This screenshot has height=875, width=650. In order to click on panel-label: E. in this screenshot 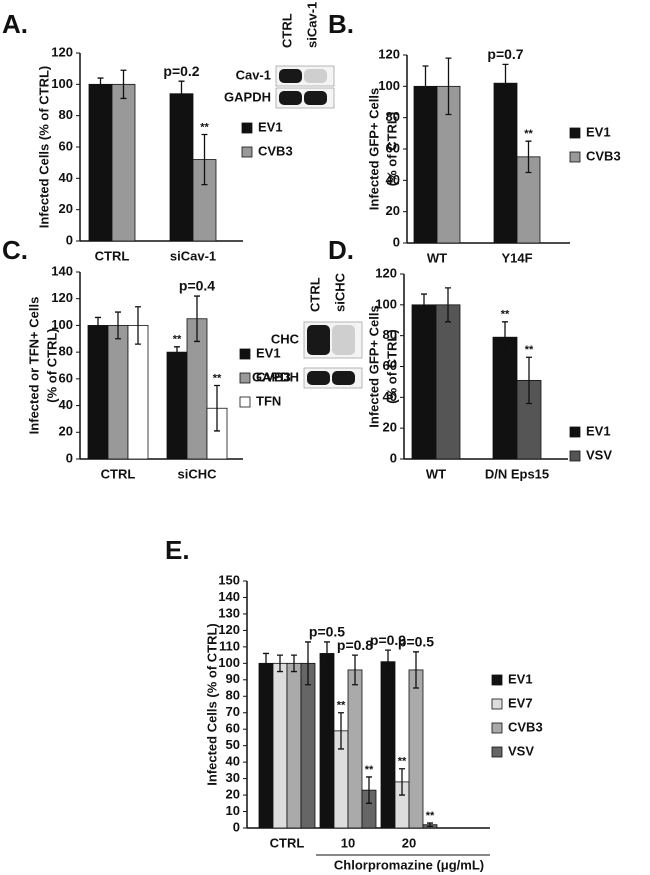, I will do `click(177, 550)`.